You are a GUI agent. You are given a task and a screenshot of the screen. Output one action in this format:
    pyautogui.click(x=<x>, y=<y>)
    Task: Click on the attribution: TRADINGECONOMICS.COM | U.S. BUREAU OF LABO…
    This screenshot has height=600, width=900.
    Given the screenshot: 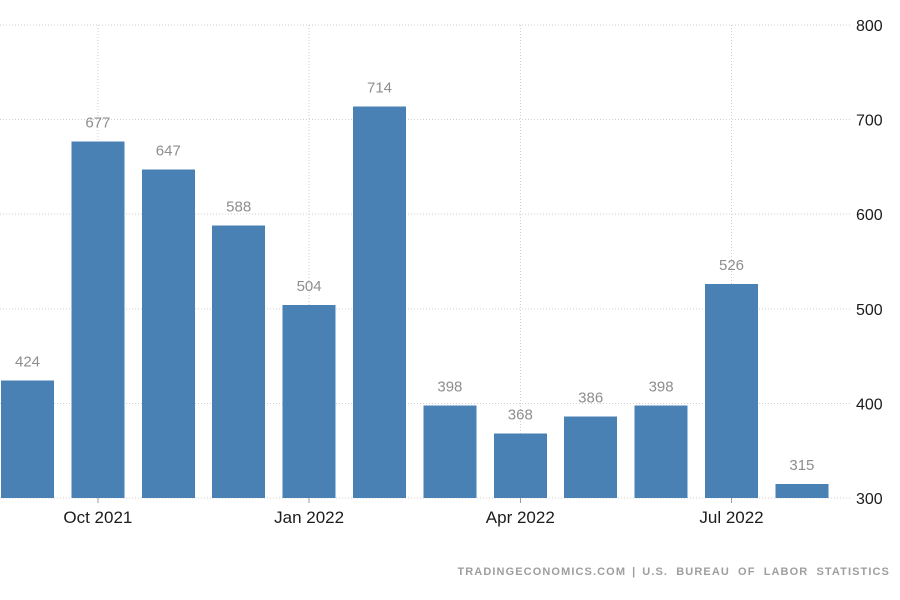 What is the action you would take?
    pyautogui.click(x=673, y=572)
    